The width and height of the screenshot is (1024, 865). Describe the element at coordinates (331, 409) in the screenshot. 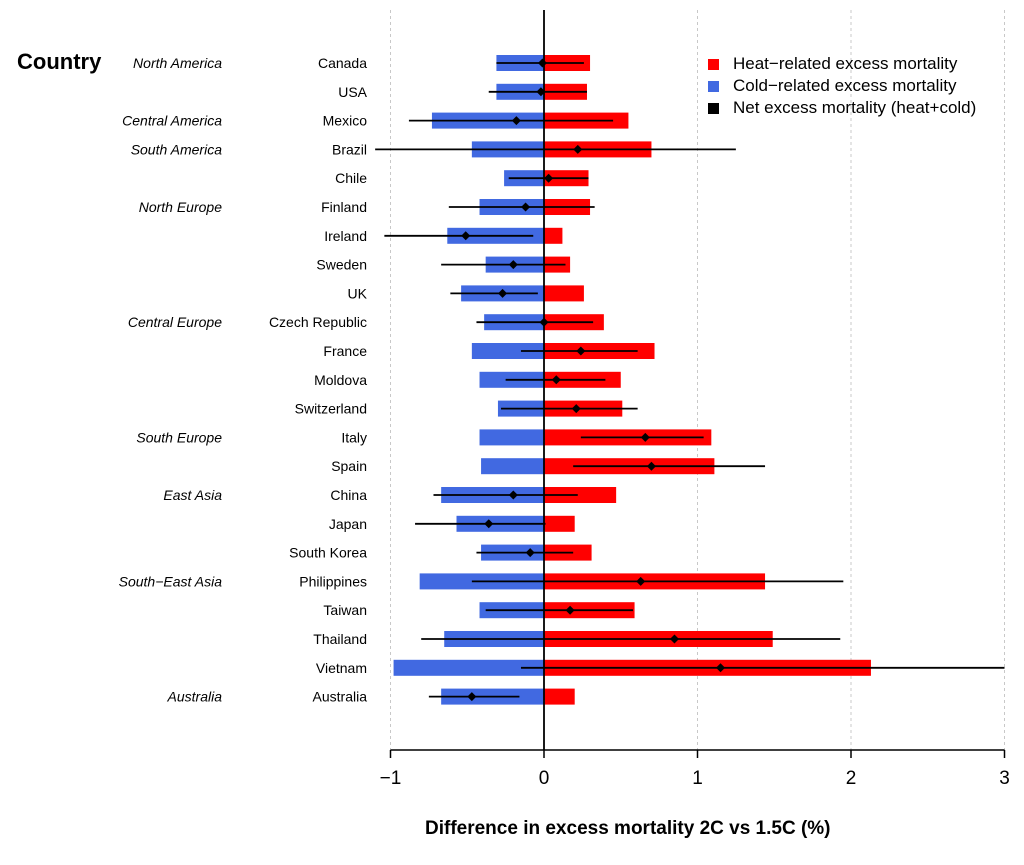

I see `country-label: Switzerland` at that location.